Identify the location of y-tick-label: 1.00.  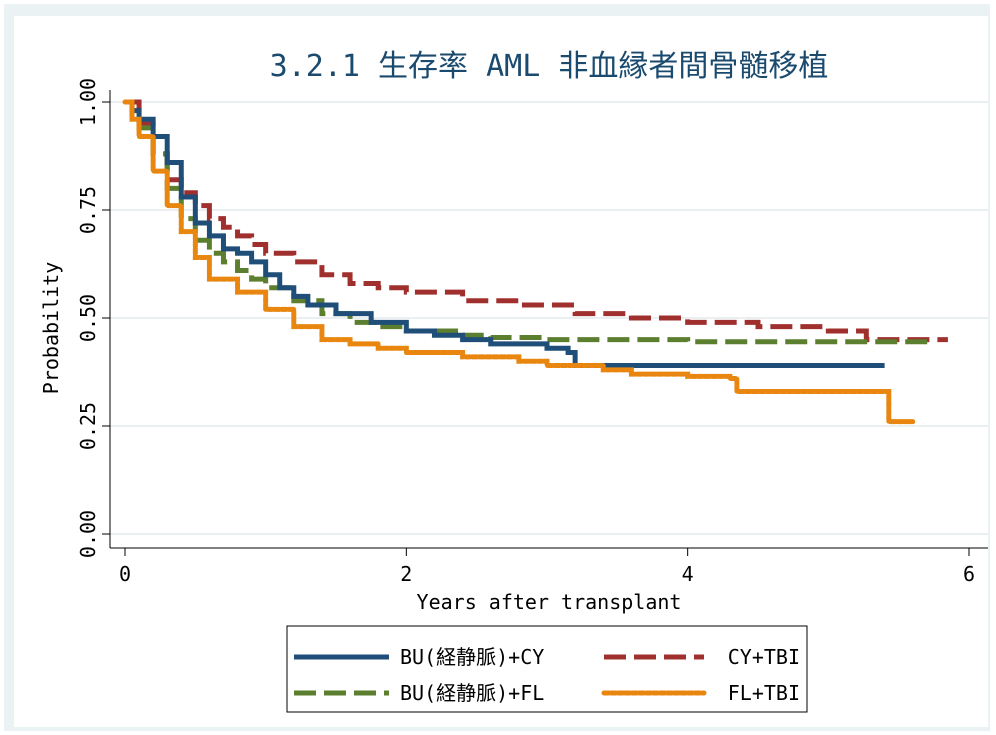
(88, 102).